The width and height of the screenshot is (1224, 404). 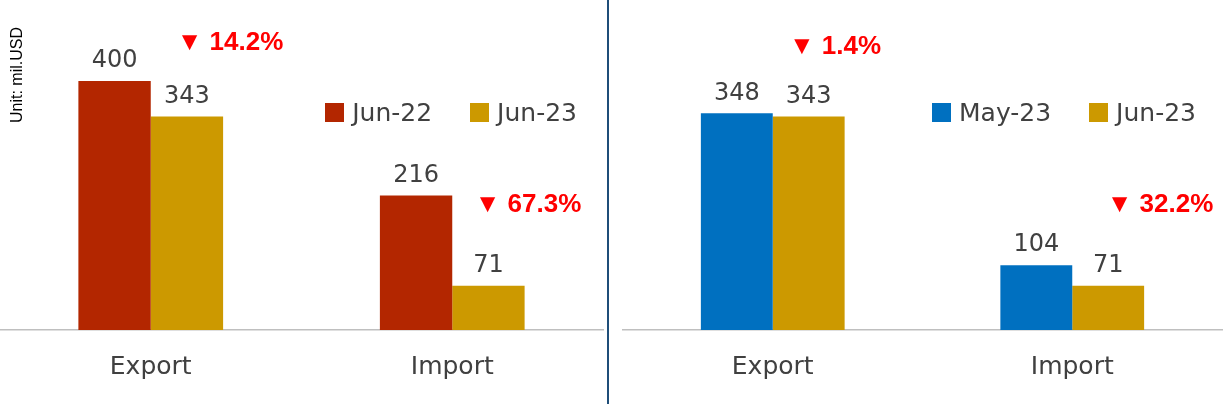 I want to click on annotation: ▼ 67.3%, so click(x=528, y=203).